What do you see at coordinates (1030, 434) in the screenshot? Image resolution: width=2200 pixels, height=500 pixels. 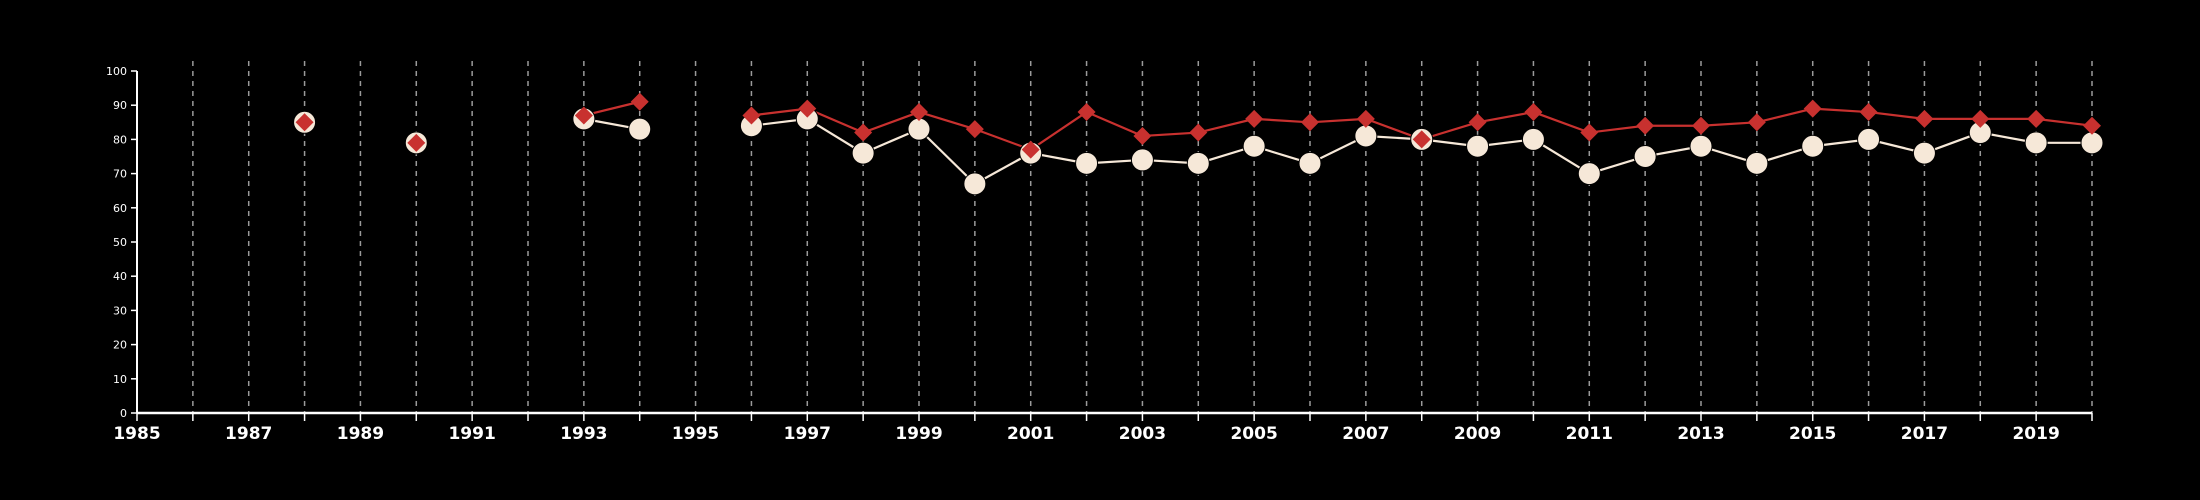 I see `x-tick-label: 2001` at bounding box center [1030, 434].